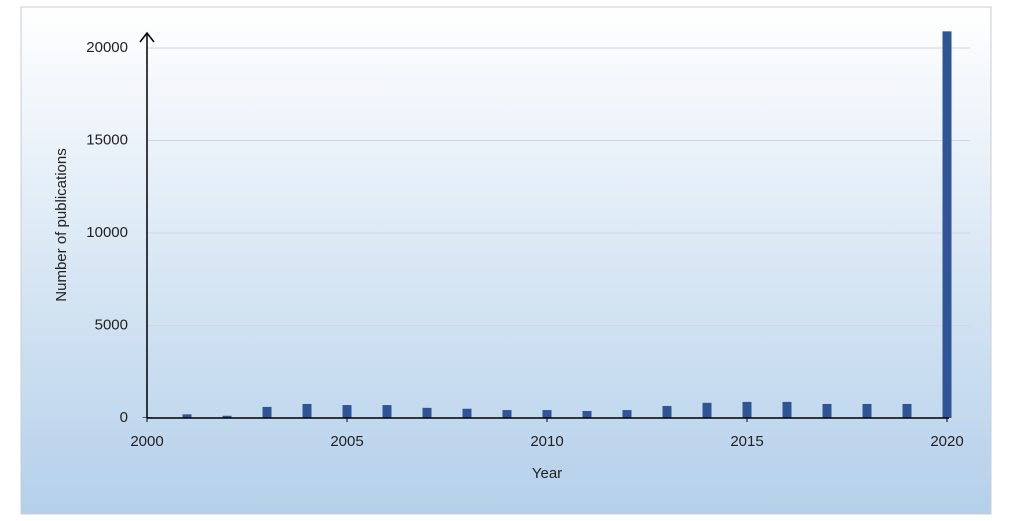 The height and width of the screenshot is (521, 1011). Describe the element at coordinates (746, 441) in the screenshot. I see `x-tick-label: 2015` at that location.